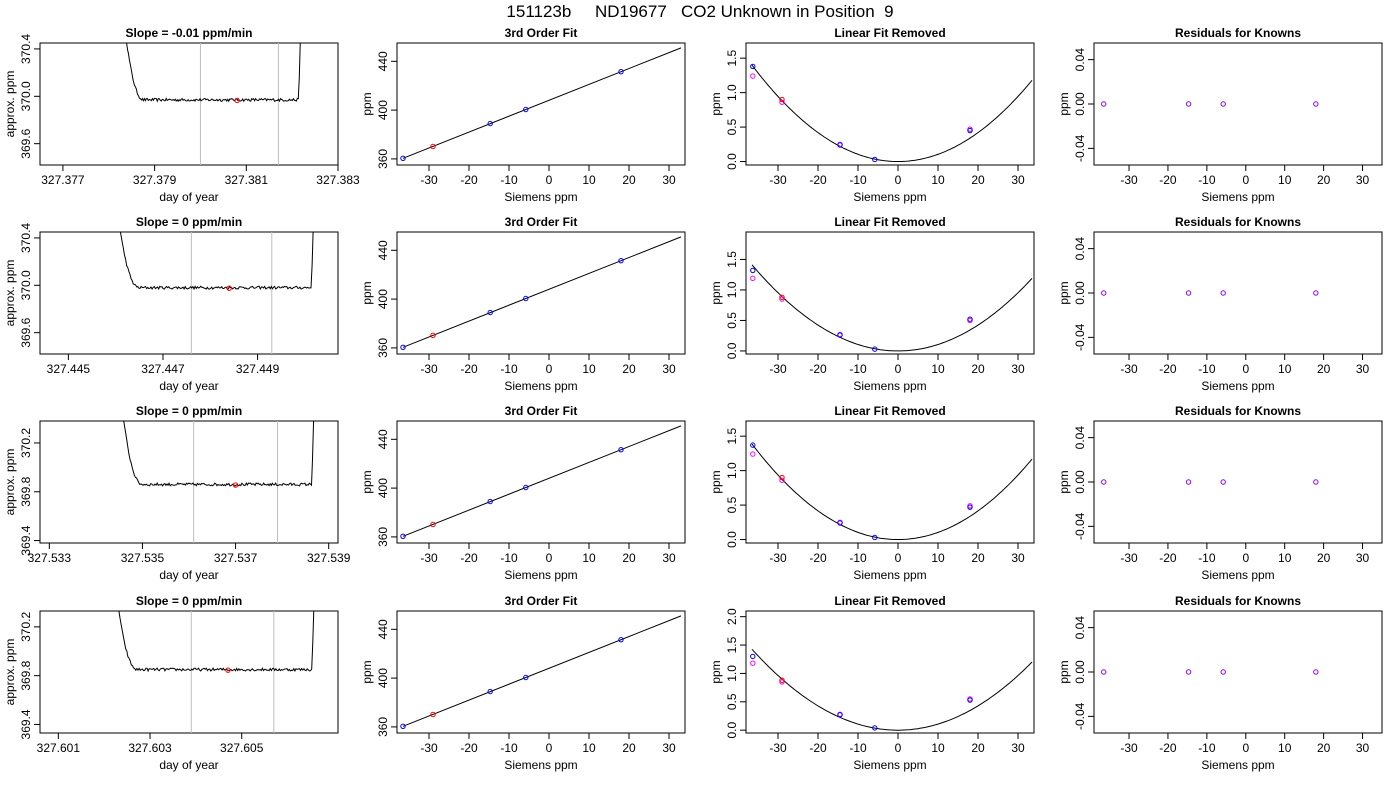 This screenshot has width=1400, height=800. I want to click on y-tick-label: 370.4, so click(26, 238).